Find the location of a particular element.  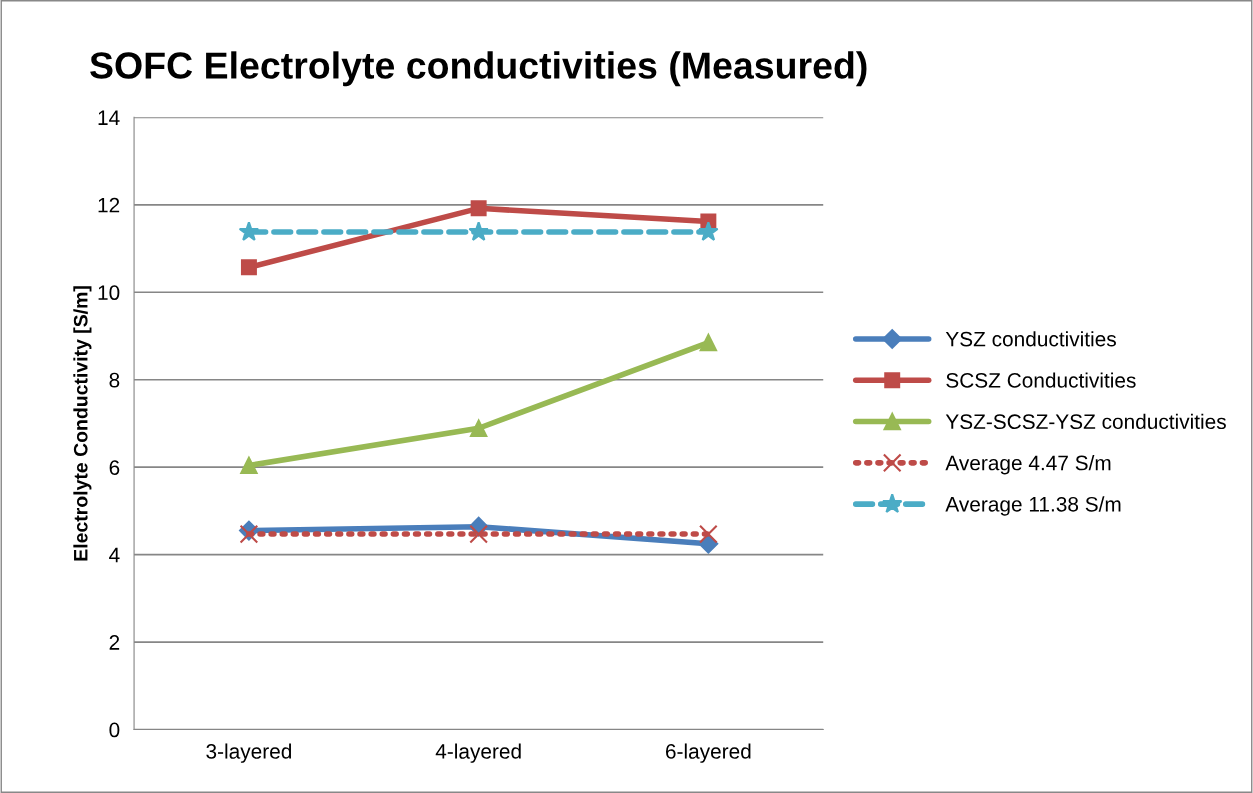

x-tick-label: 3-layered is located at coordinates (249, 753).